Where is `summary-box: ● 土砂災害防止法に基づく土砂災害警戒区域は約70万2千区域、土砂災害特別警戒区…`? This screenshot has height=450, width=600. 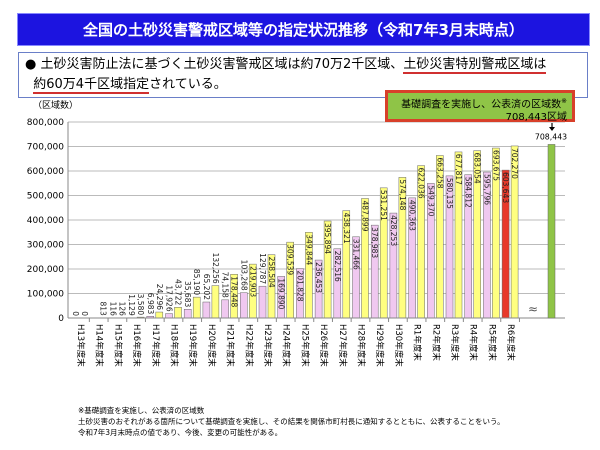 summary-box: ● 土砂災害防止法に基づく土砂災害警戒区域は約70万2千区域、土砂災害特別警戒区… is located at coordinates (303, 75).